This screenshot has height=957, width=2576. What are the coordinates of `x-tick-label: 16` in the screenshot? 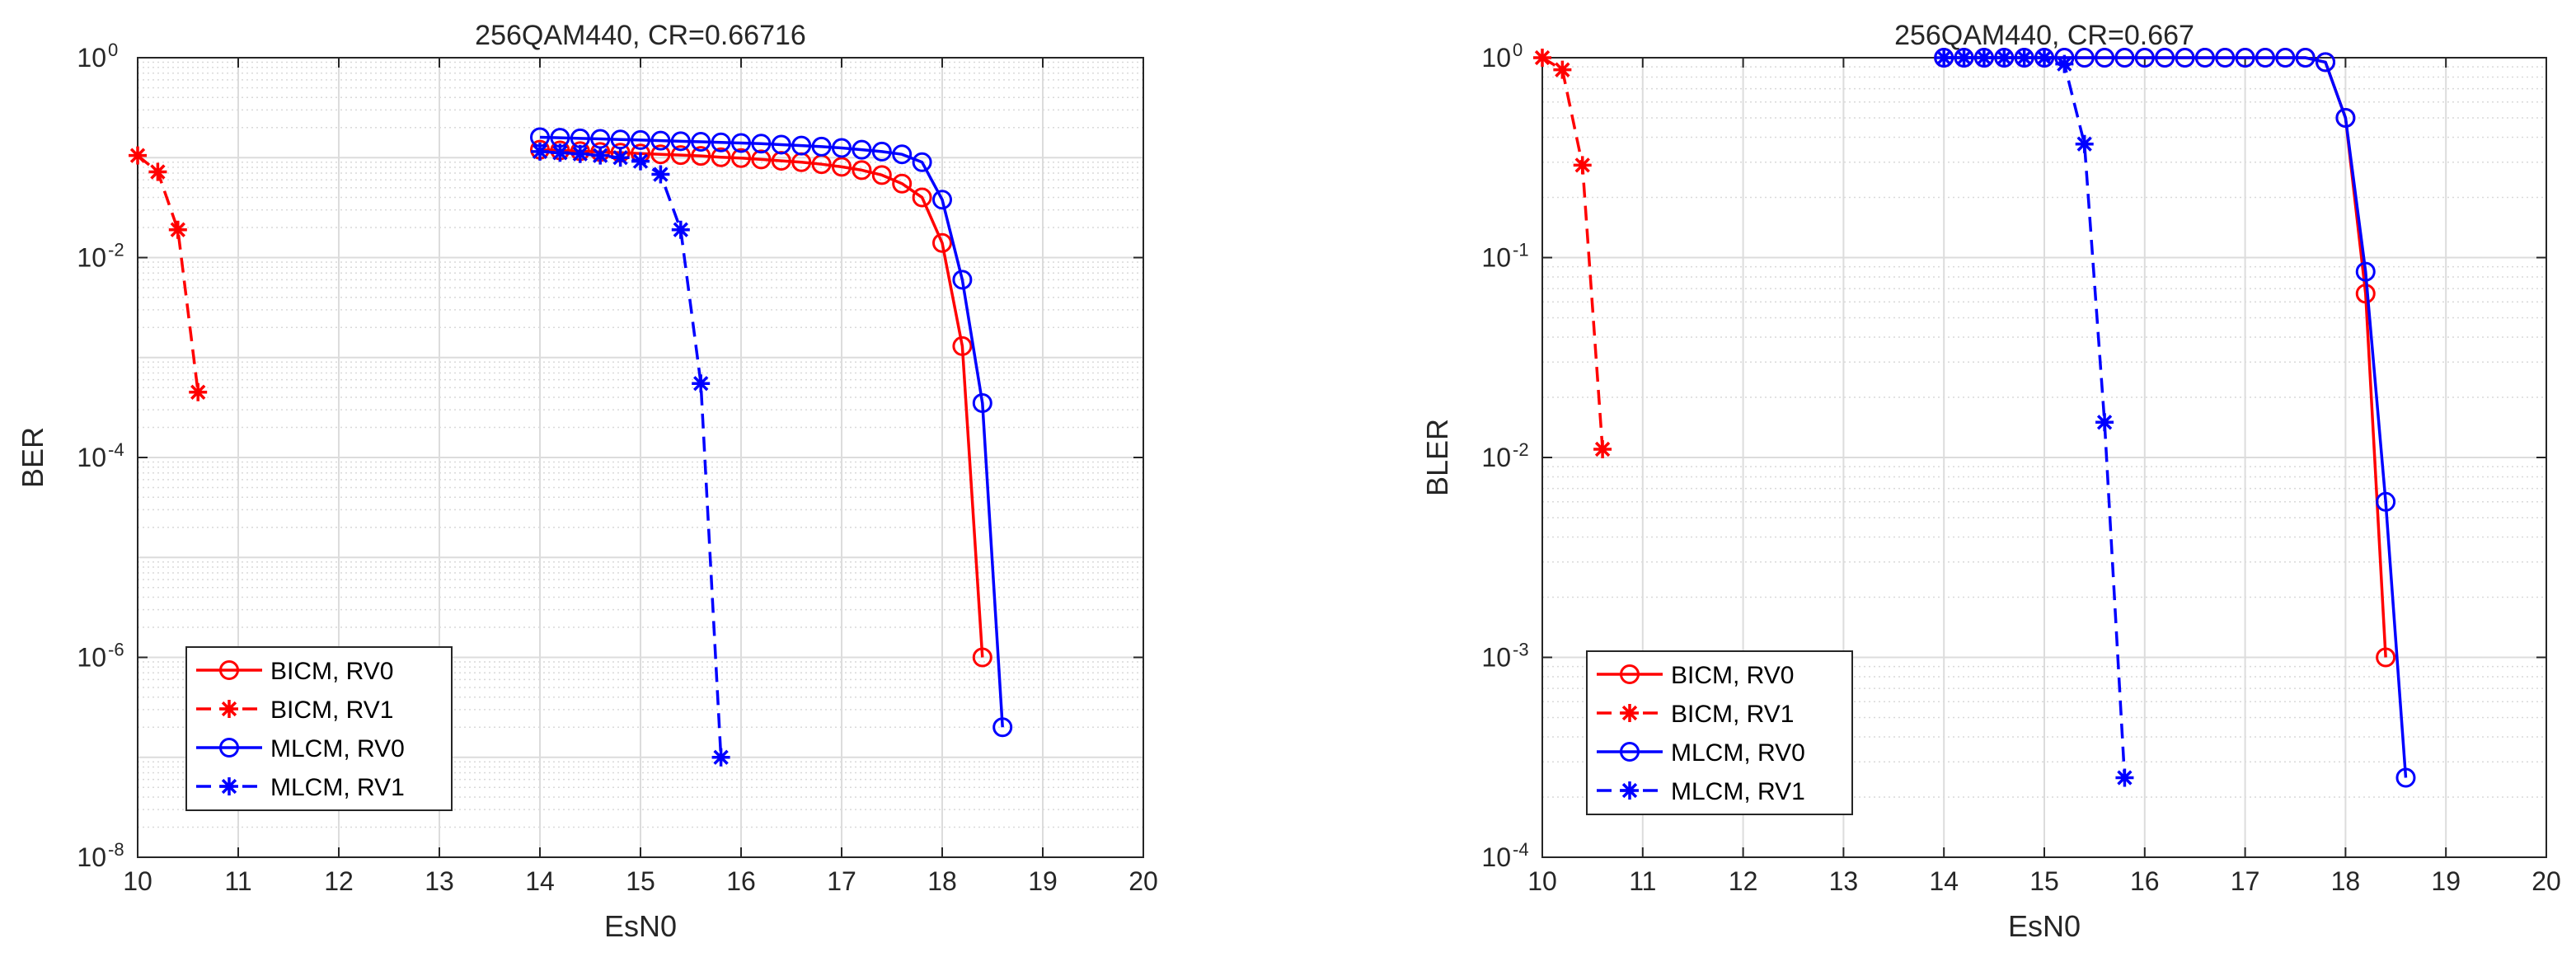 It's located at (2145, 881).